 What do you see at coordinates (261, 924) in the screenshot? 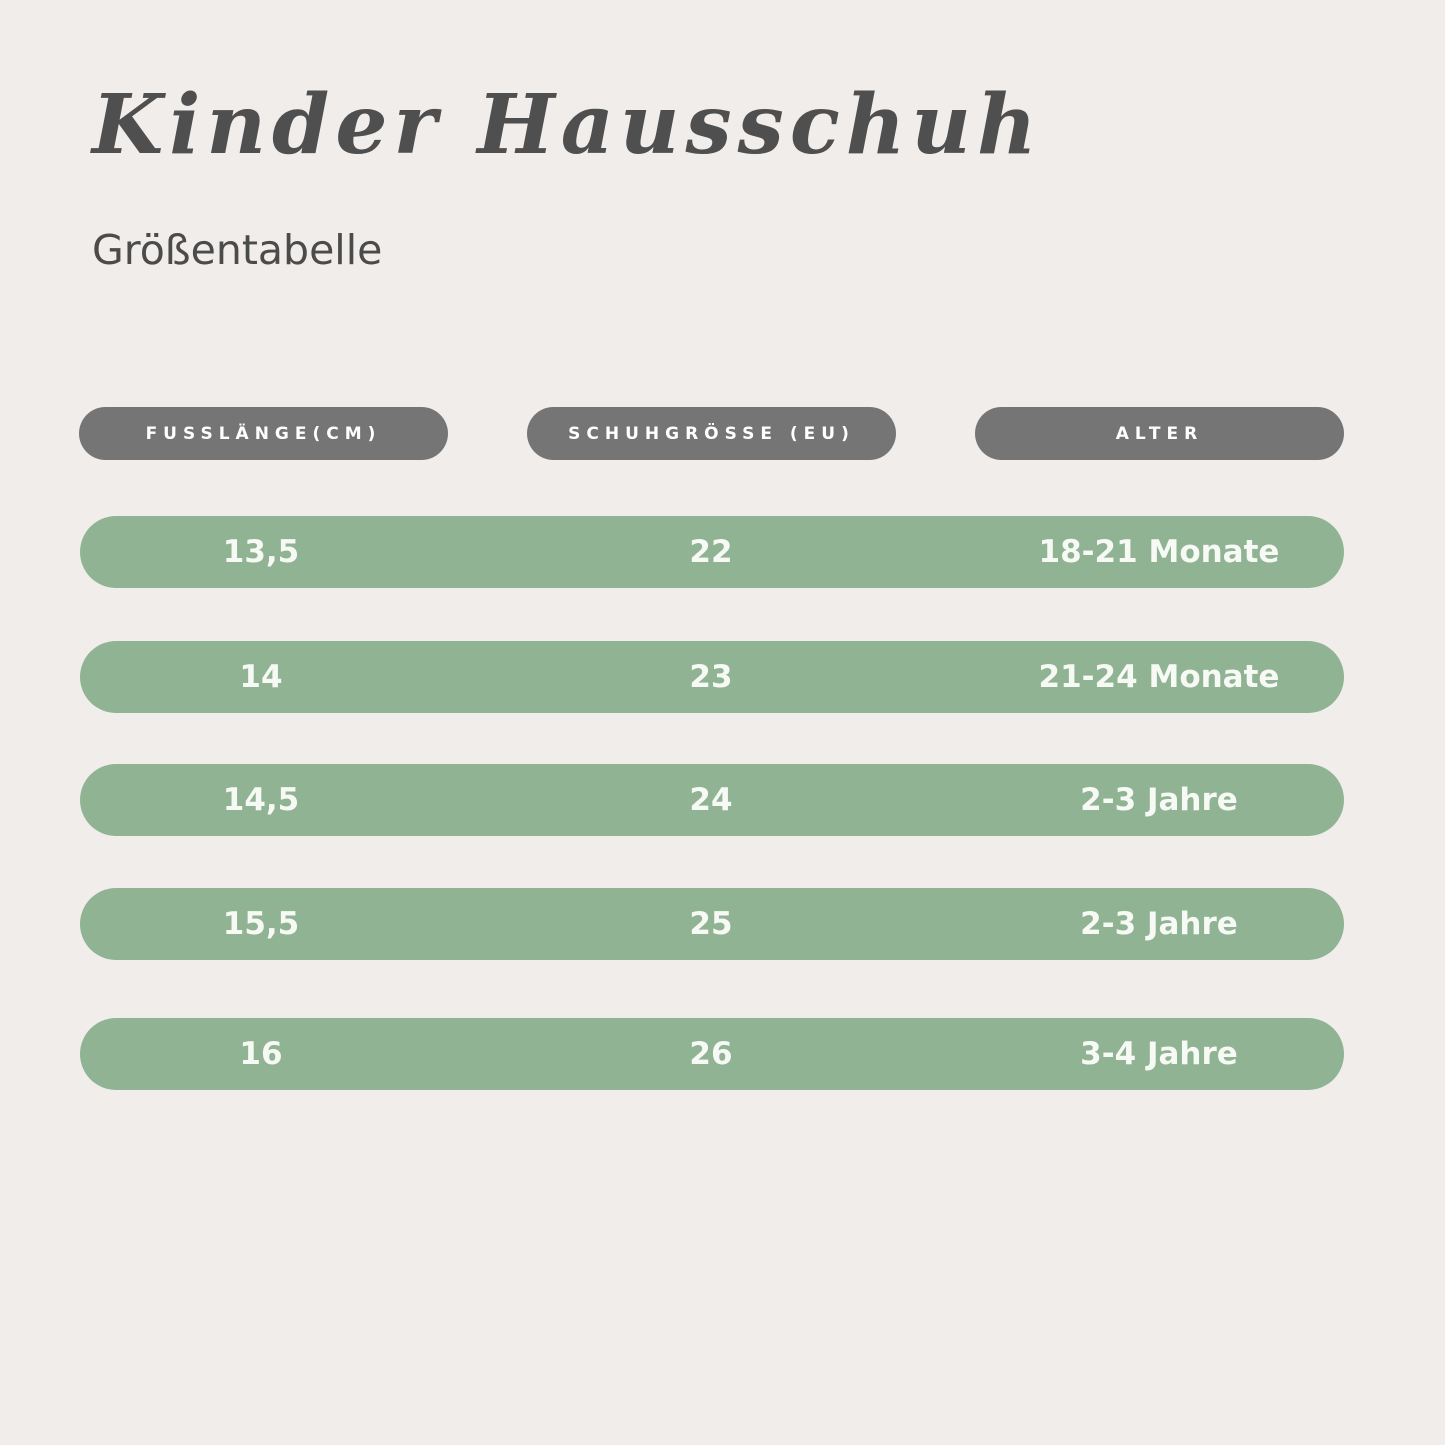
I see `foot-length-cell: 15,5` at bounding box center [261, 924].